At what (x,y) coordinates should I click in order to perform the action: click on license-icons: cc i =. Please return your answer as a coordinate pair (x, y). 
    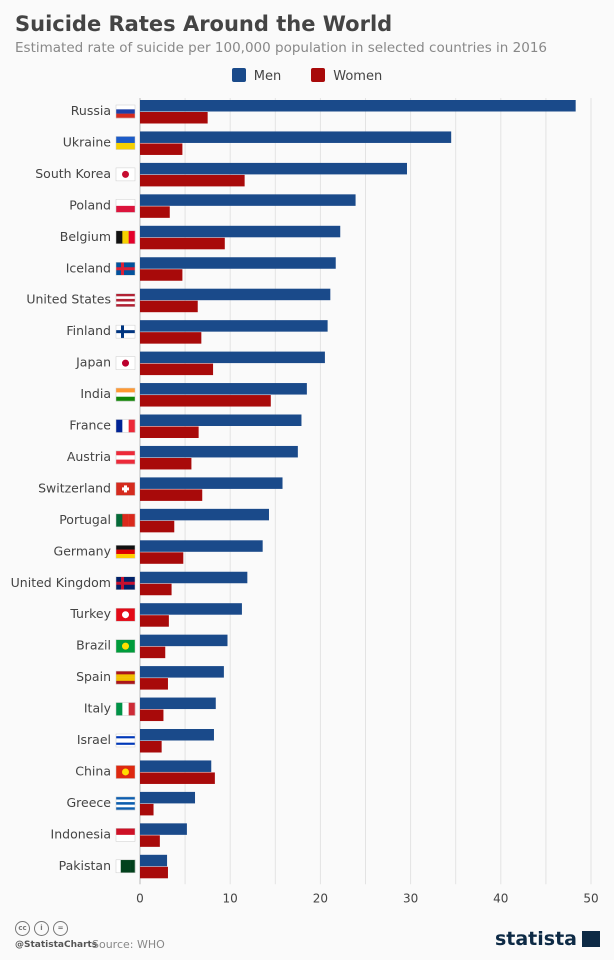
    Looking at the image, I should click on (41, 928).